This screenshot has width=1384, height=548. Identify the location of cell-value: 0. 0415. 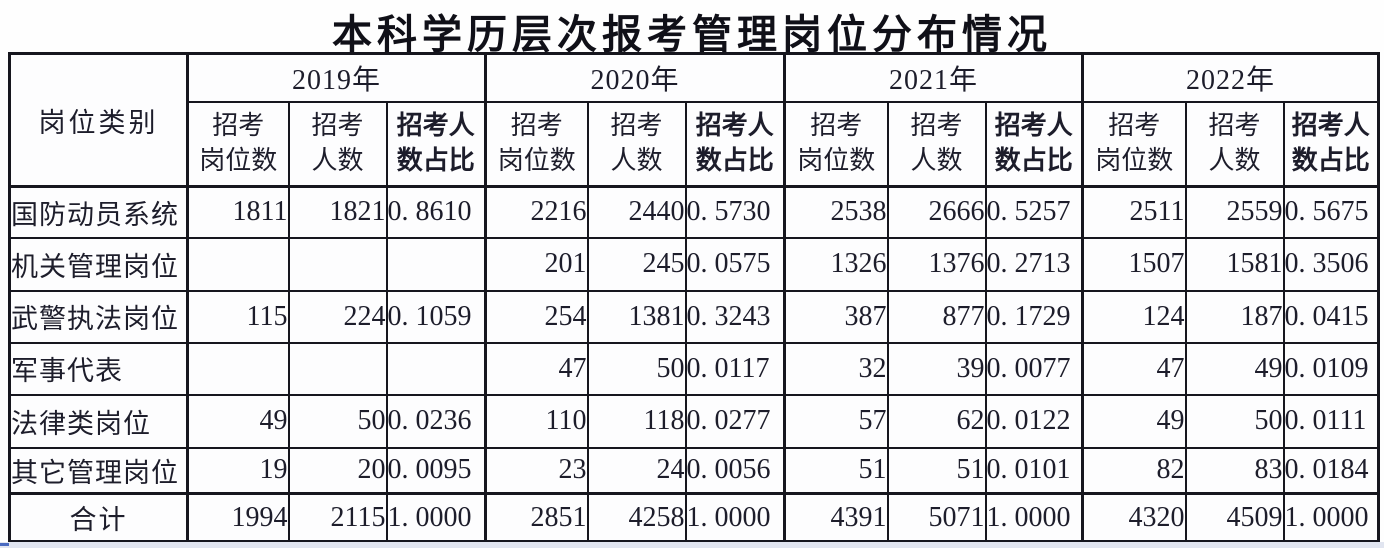
(1331, 316).